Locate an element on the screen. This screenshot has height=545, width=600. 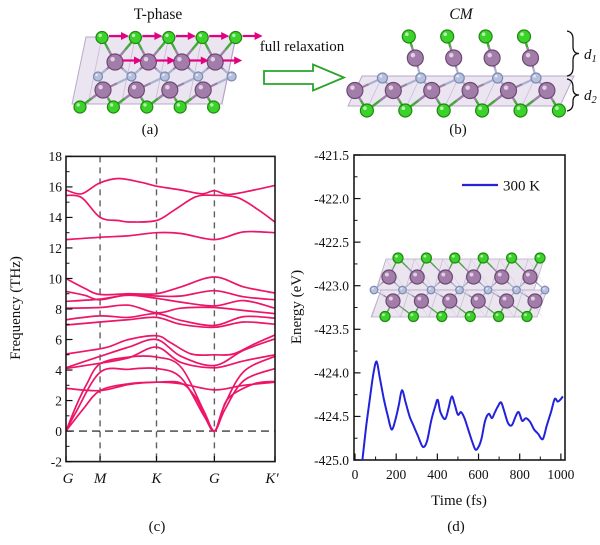
y-tick-label: -424.0 is located at coordinates (331, 373).